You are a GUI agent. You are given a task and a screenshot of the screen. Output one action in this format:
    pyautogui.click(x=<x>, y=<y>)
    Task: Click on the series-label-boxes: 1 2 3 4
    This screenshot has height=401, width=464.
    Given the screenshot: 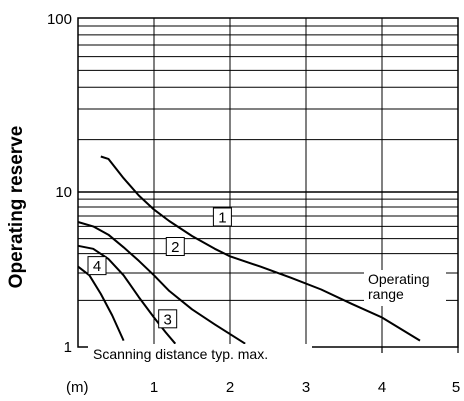 What is the action you would take?
    pyautogui.click(x=159, y=268)
    